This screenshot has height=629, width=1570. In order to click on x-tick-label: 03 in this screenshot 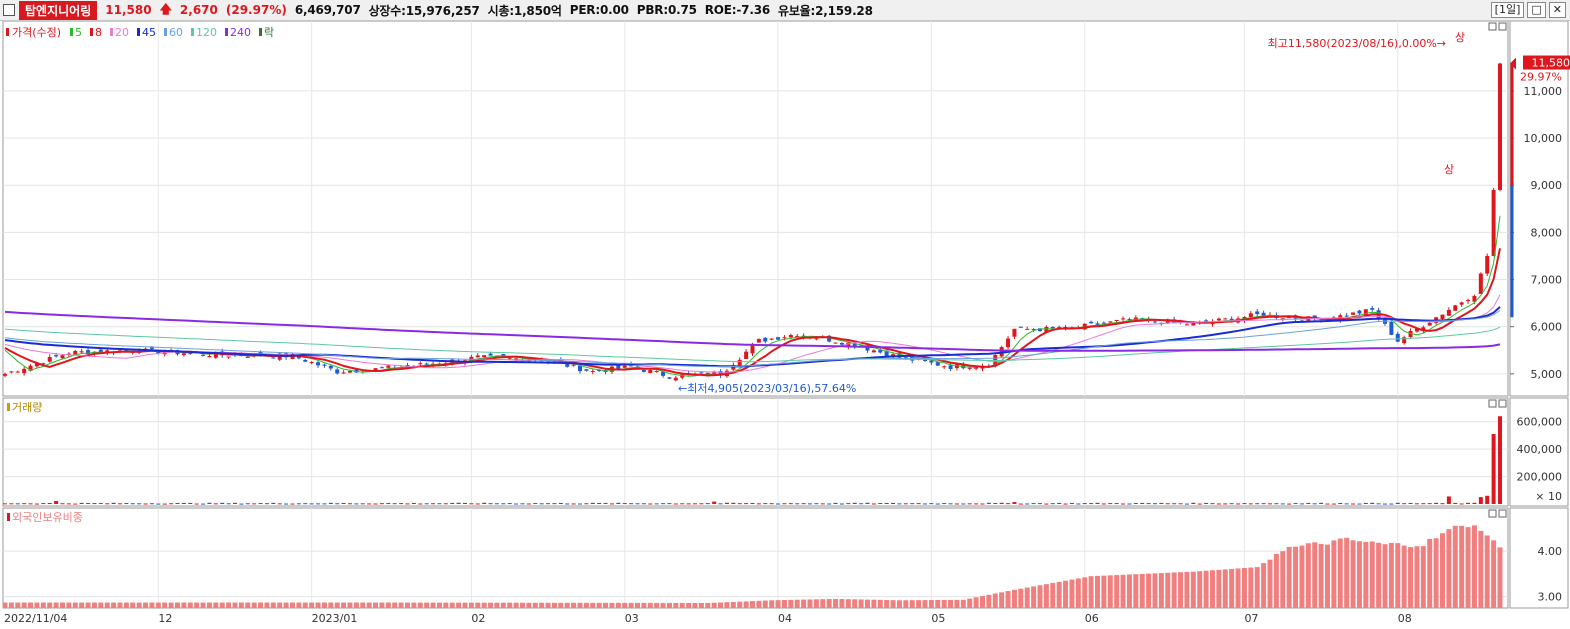, I will do `click(632, 618)`.